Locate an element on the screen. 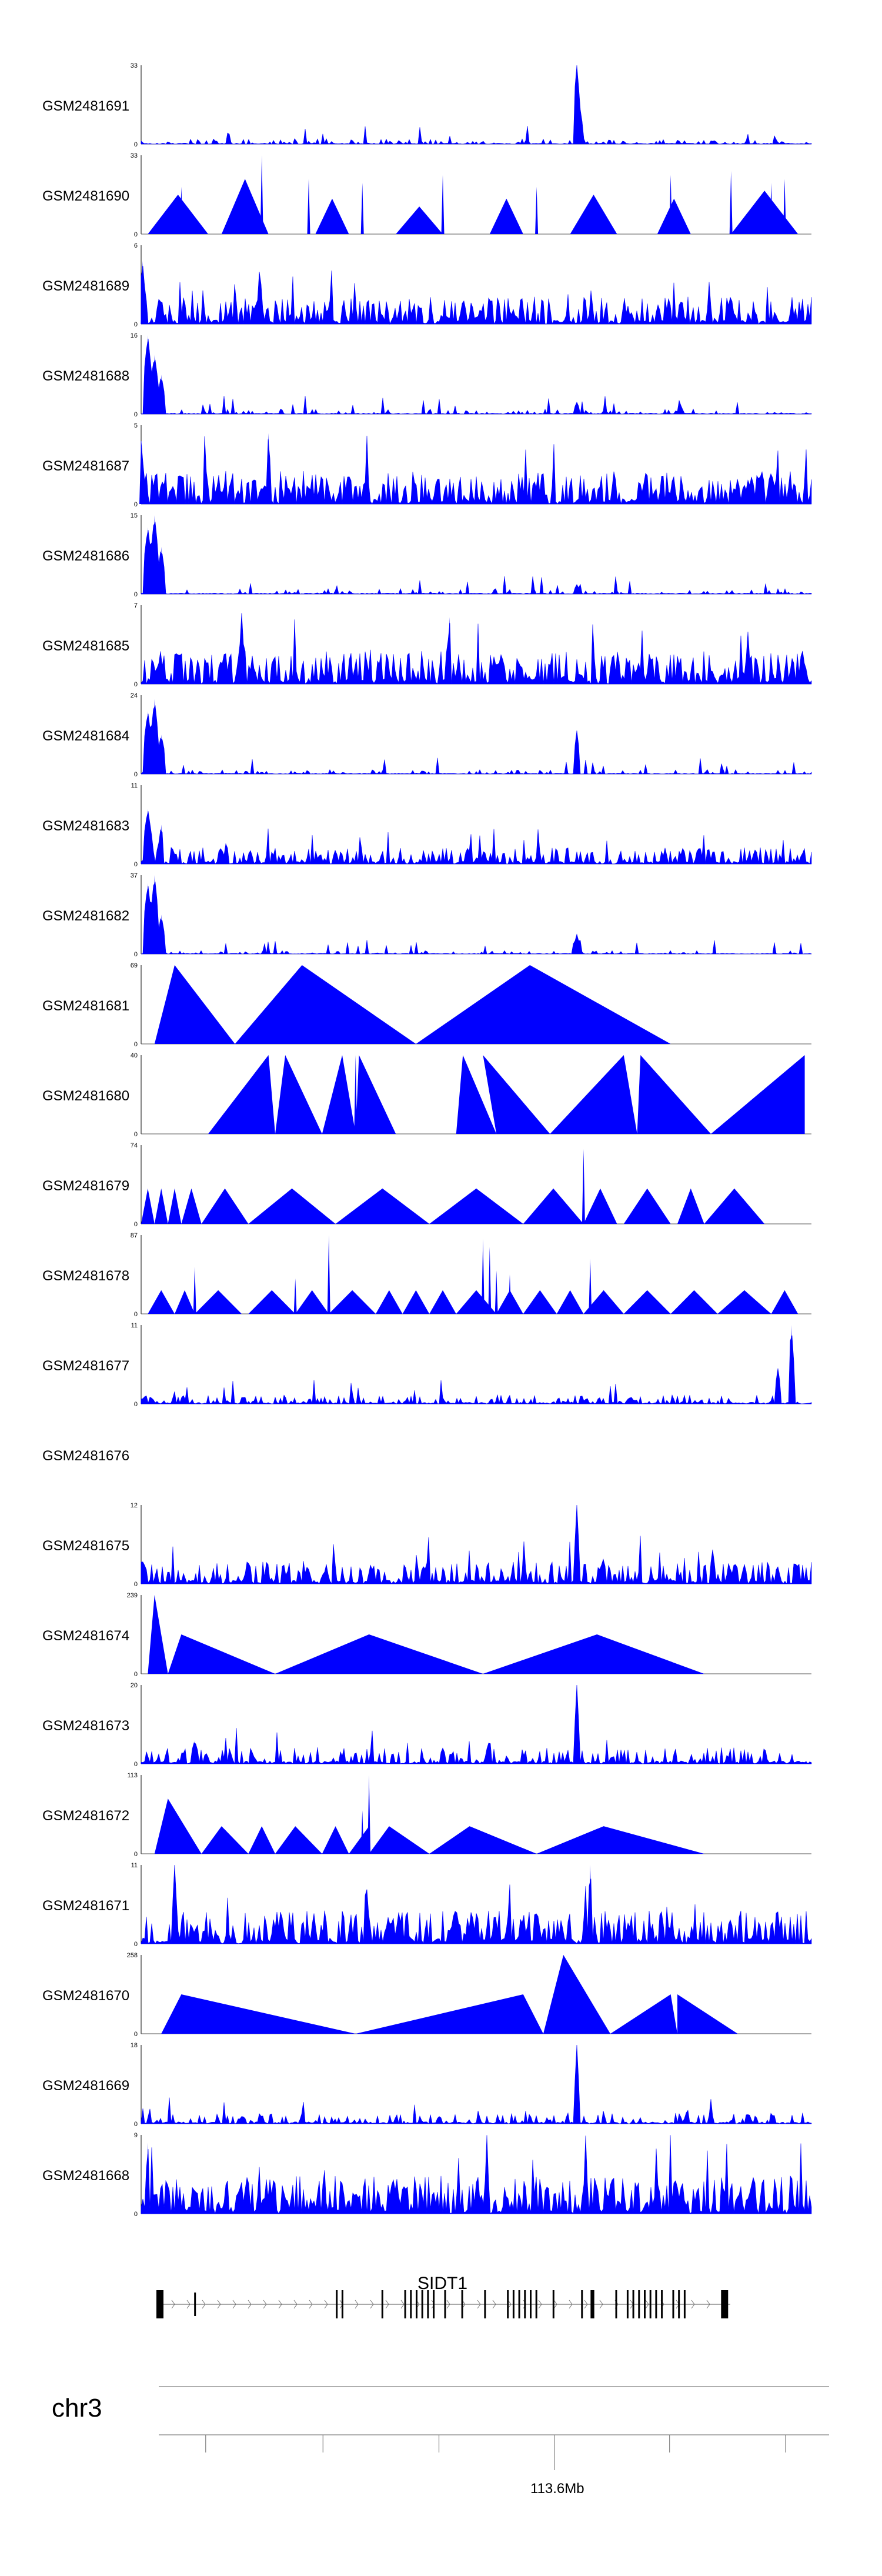 The image size is (882, 2576). signal-plot: 40 0 is located at coordinates (471, 1095).